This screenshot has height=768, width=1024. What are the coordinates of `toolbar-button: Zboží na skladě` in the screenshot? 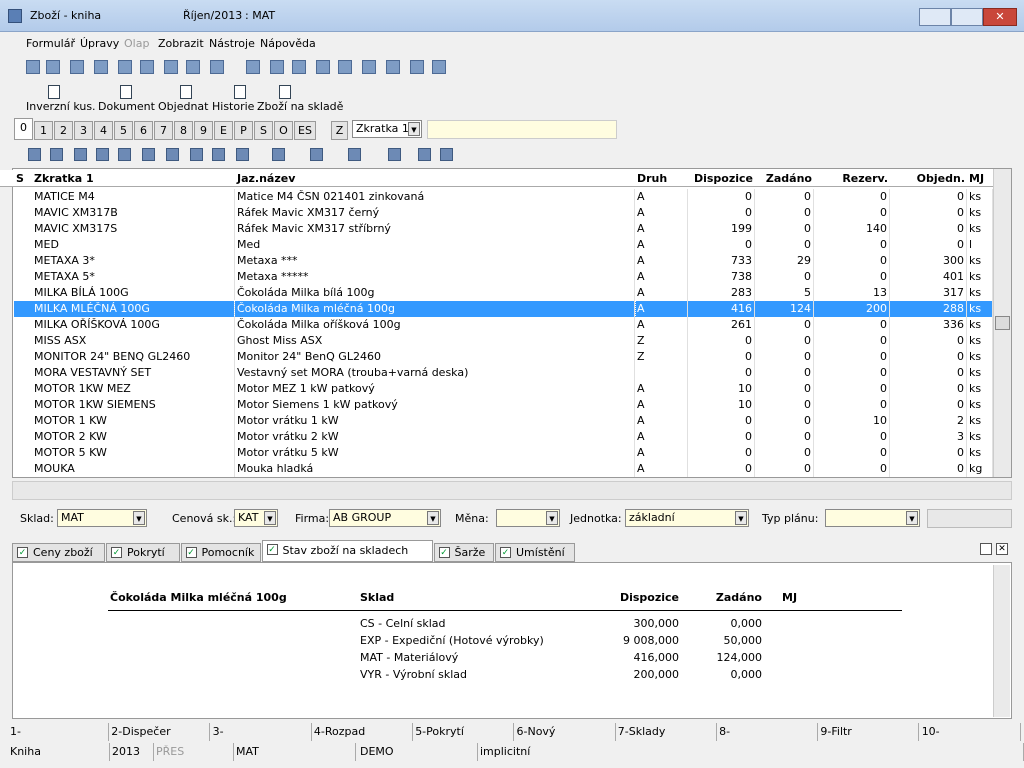 It's located at (300, 106).